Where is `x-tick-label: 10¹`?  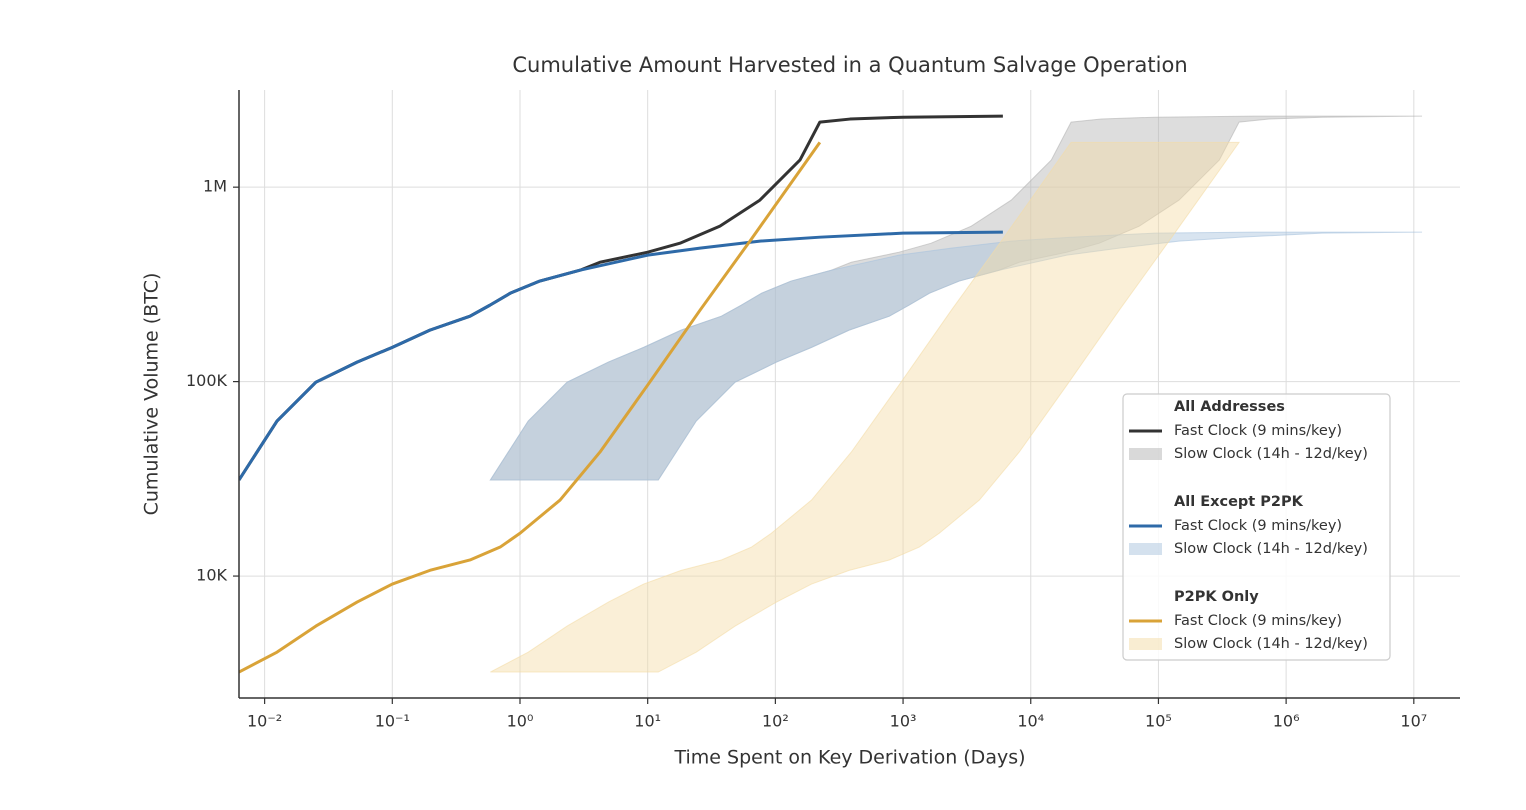
x-tick-label: 10¹ is located at coordinates (647, 721).